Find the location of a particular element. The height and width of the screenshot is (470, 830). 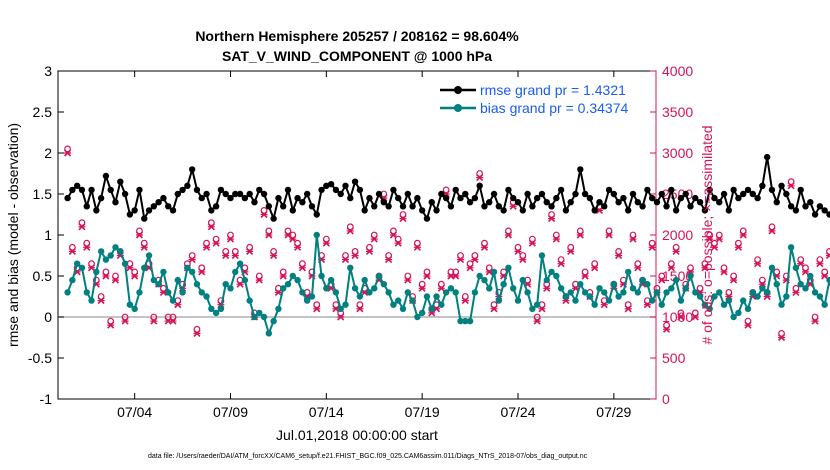

right-tick-label: 2000 is located at coordinates (677, 235).